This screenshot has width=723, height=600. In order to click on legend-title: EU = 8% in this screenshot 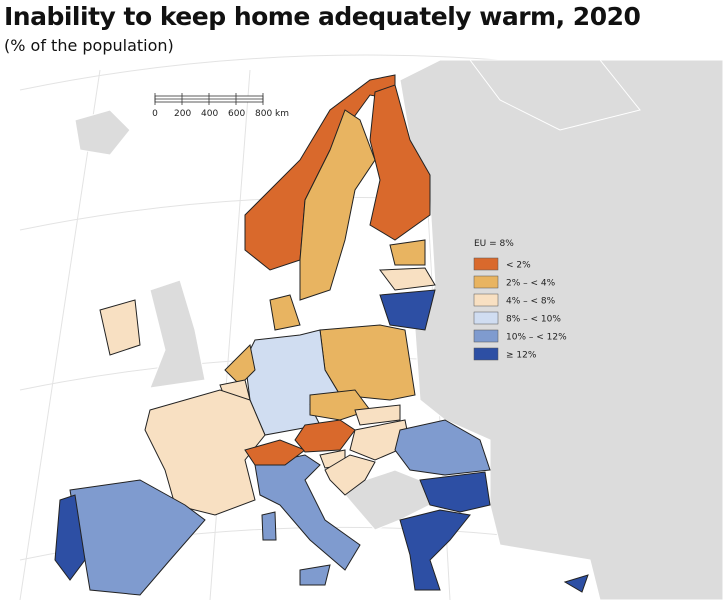, I will do `click(494, 244)`.